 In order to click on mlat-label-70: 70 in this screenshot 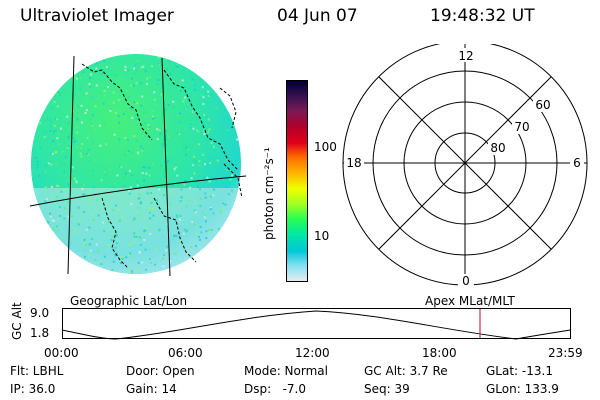, I will do `click(521, 127)`.